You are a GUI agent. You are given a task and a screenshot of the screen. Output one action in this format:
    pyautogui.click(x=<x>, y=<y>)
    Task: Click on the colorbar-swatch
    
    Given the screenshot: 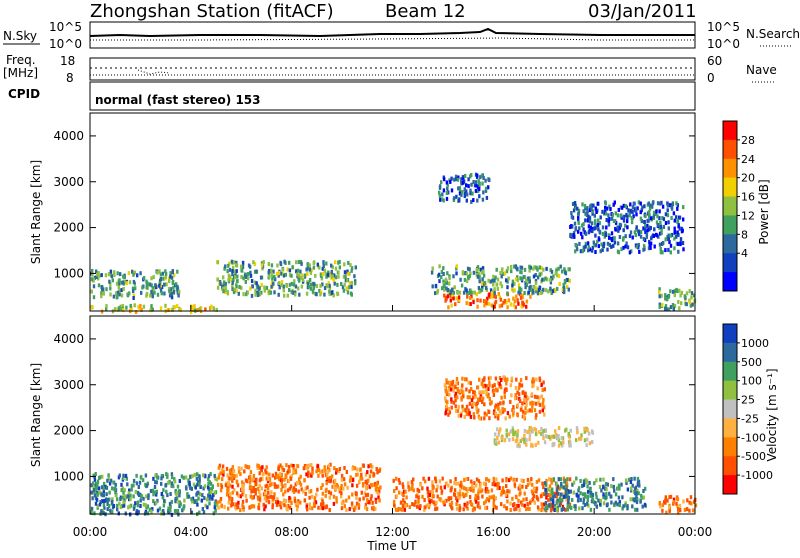 What is the action you would take?
    pyautogui.click(x=730, y=428)
    